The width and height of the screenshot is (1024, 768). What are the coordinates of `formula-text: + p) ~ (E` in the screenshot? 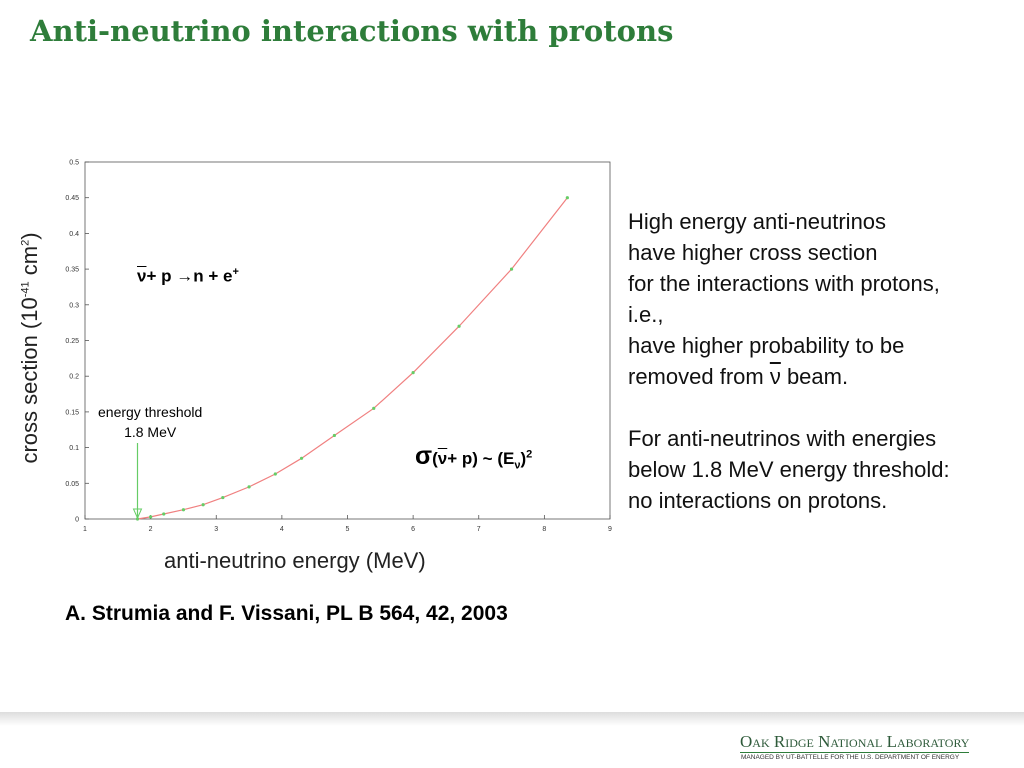 It's located at (481, 458).